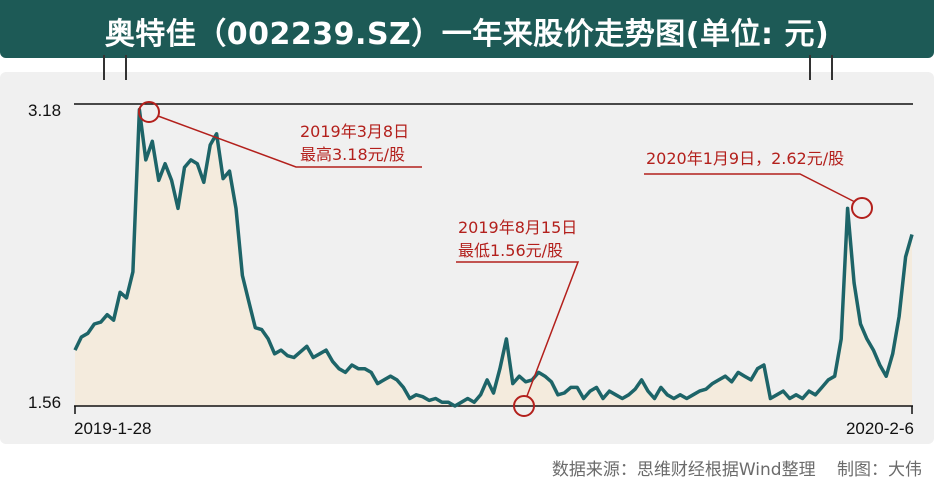  I want to click on footer: 数据来源：思维财经根据Wind整理 制图：大伟, so click(729, 467).